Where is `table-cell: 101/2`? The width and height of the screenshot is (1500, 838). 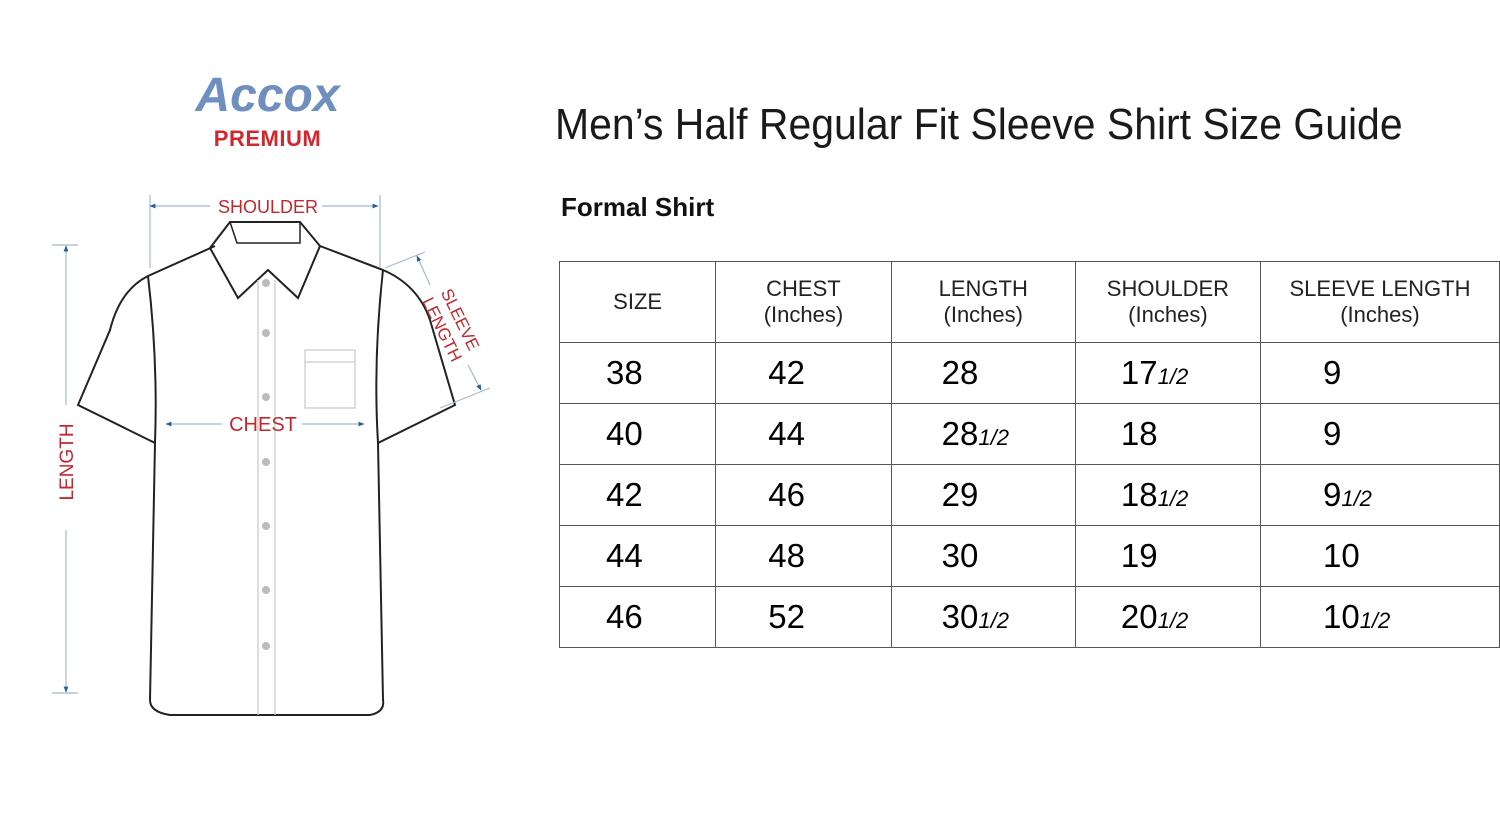 table-cell: 101/2 is located at coordinates (1379, 617).